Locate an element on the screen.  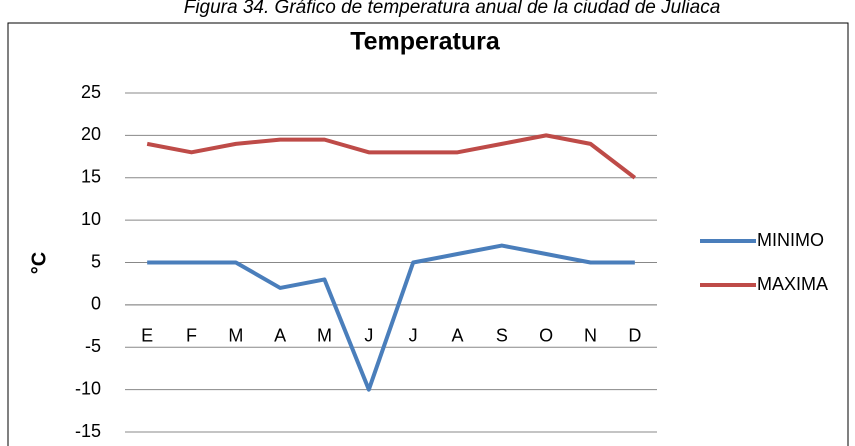
y-tick-label: -10 is located at coordinates (88, 388).